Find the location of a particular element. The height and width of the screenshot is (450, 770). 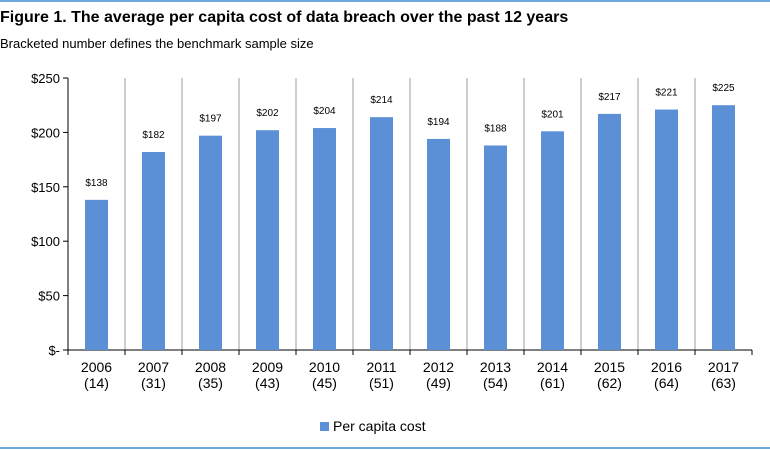

data-label: $182 is located at coordinates (153, 135).